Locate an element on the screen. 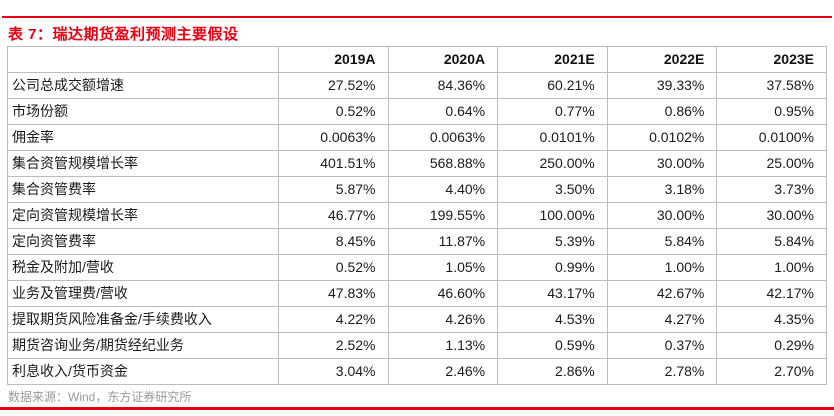  table-row: 定向资管费率 8.45% 11.87% 5.39% 5.84% 5.84% is located at coordinates (417, 241).